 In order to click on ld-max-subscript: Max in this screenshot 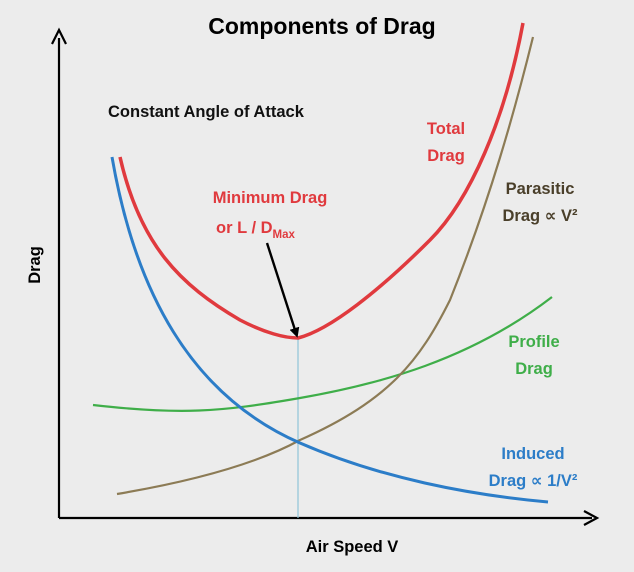, I will do `click(284, 235)`.